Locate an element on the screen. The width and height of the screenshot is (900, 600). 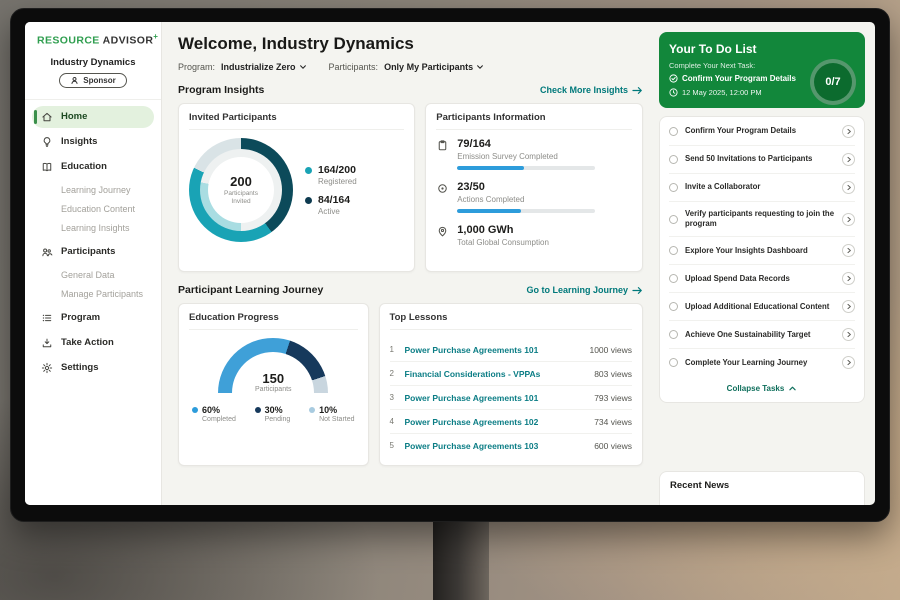
collapse-tasks-label: Collapse Tasks is located at coordinates (755, 389).